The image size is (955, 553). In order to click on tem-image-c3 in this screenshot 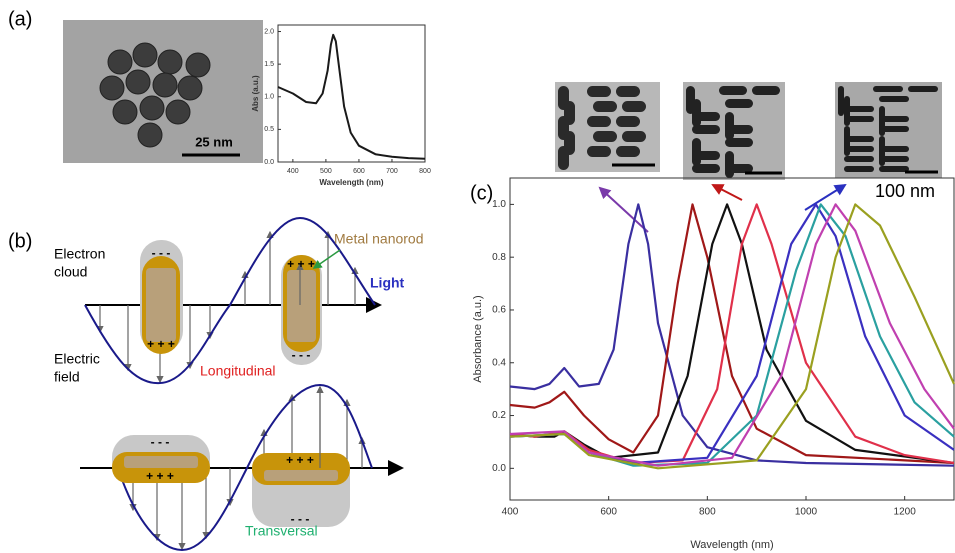, I will do `click(888, 130)`.